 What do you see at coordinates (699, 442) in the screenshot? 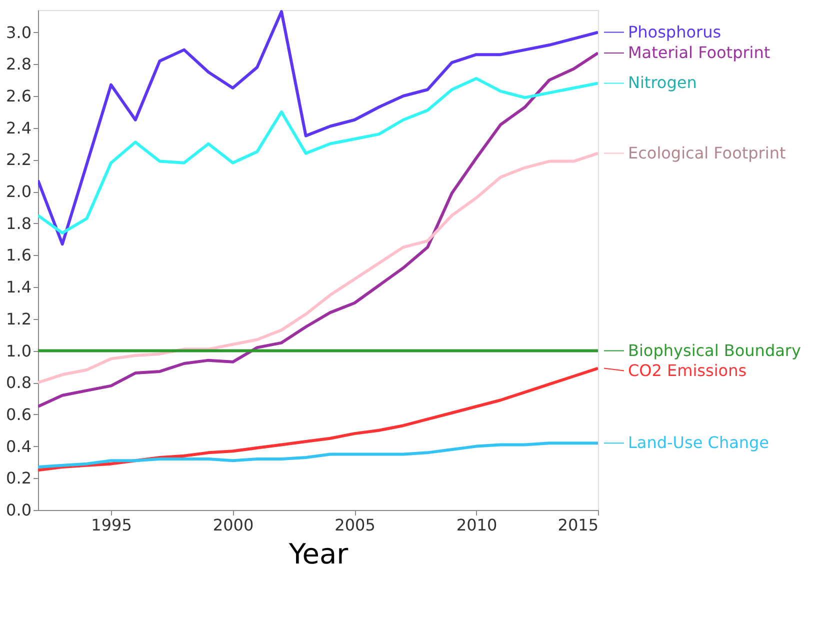
I see `legend-label: Land-Use Change` at bounding box center [699, 442].